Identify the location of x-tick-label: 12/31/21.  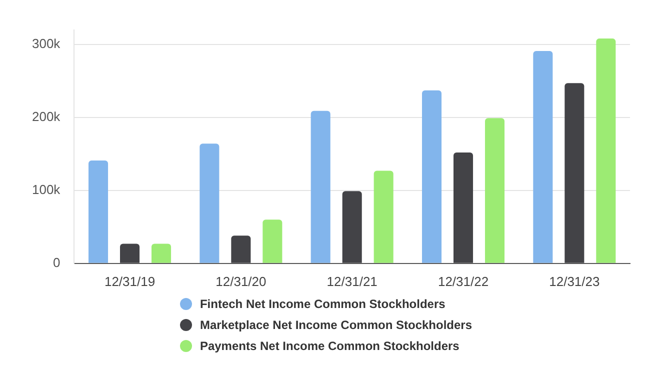
(352, 281).